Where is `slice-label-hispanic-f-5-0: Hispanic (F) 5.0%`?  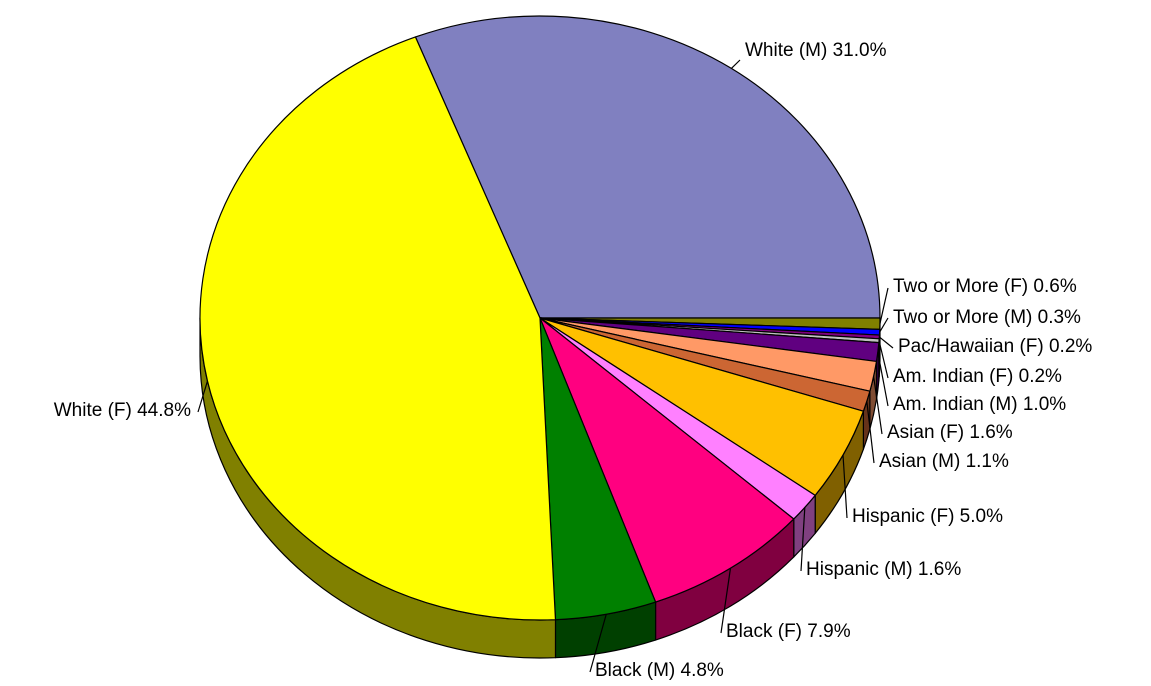 slice-label-hispanic-f-5-0: Hispanic (F) 5.0% is located at coordinates (927, 516).